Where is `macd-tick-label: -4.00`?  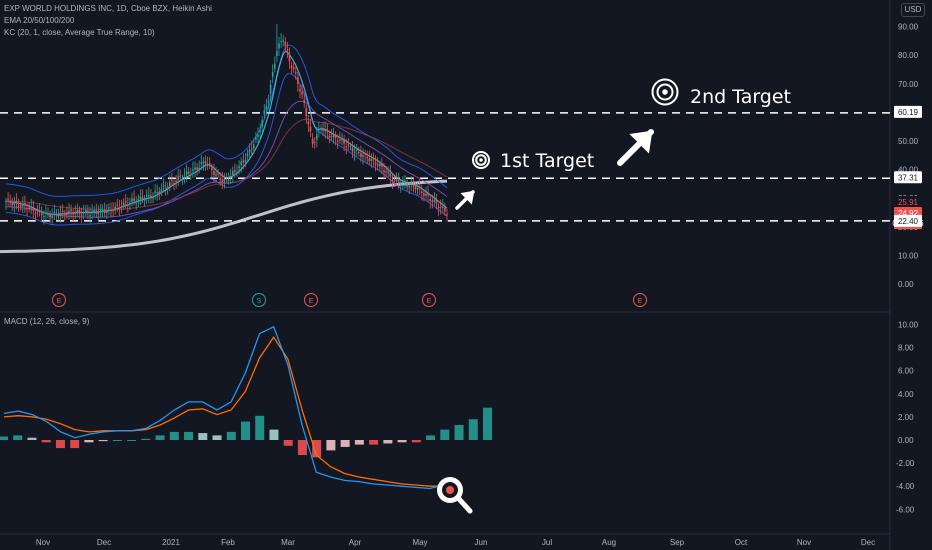
macd-tick-label: -4.00 is located at coordinates (905, 486).